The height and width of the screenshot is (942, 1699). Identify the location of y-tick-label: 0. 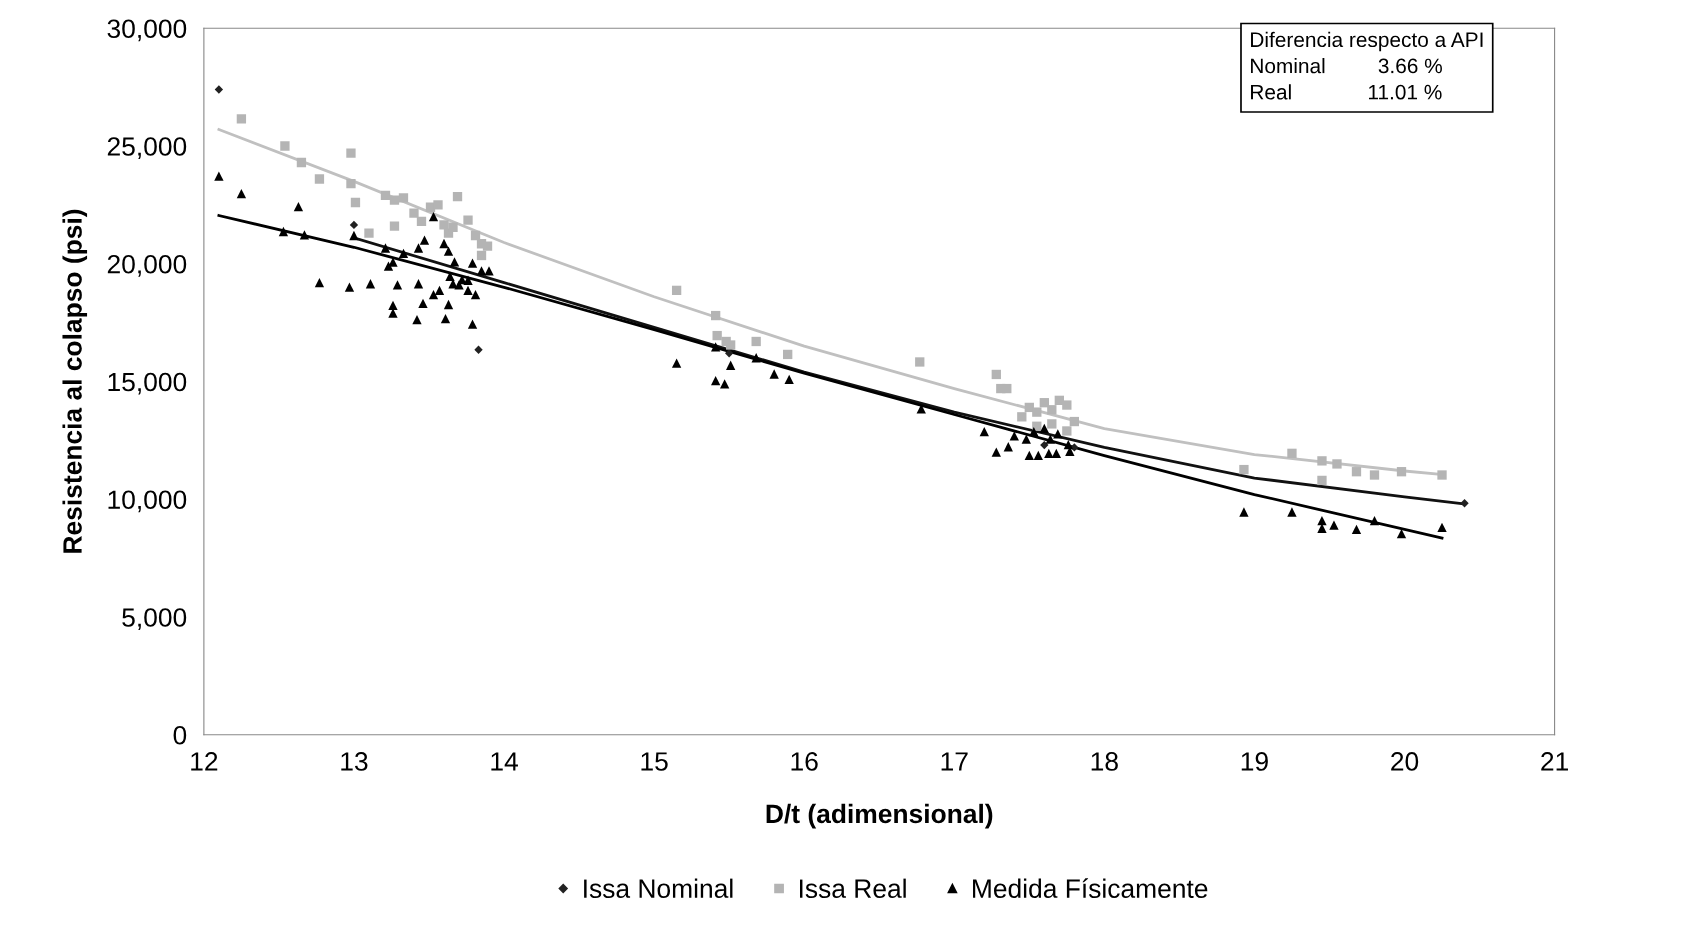
(180, 735).